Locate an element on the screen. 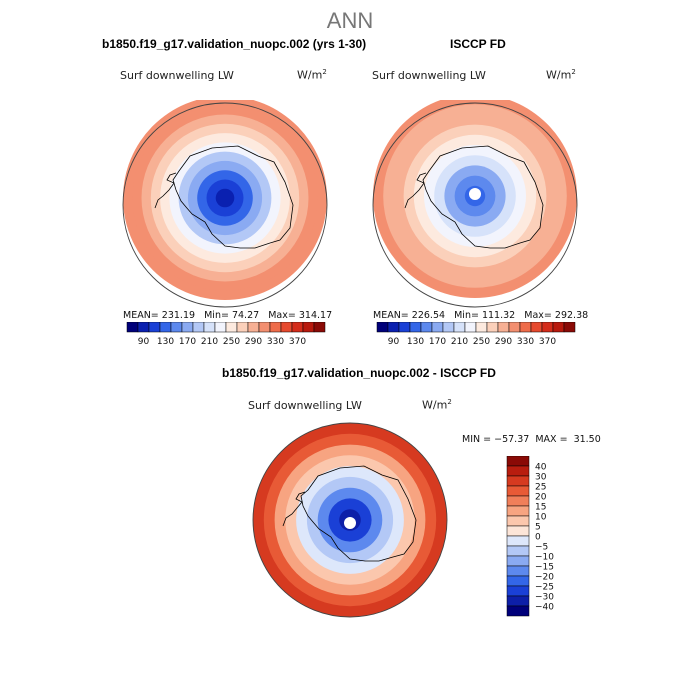 The height and width of the screenshot is (700, 700). panel-3-map is located at coordinates (350, 520).